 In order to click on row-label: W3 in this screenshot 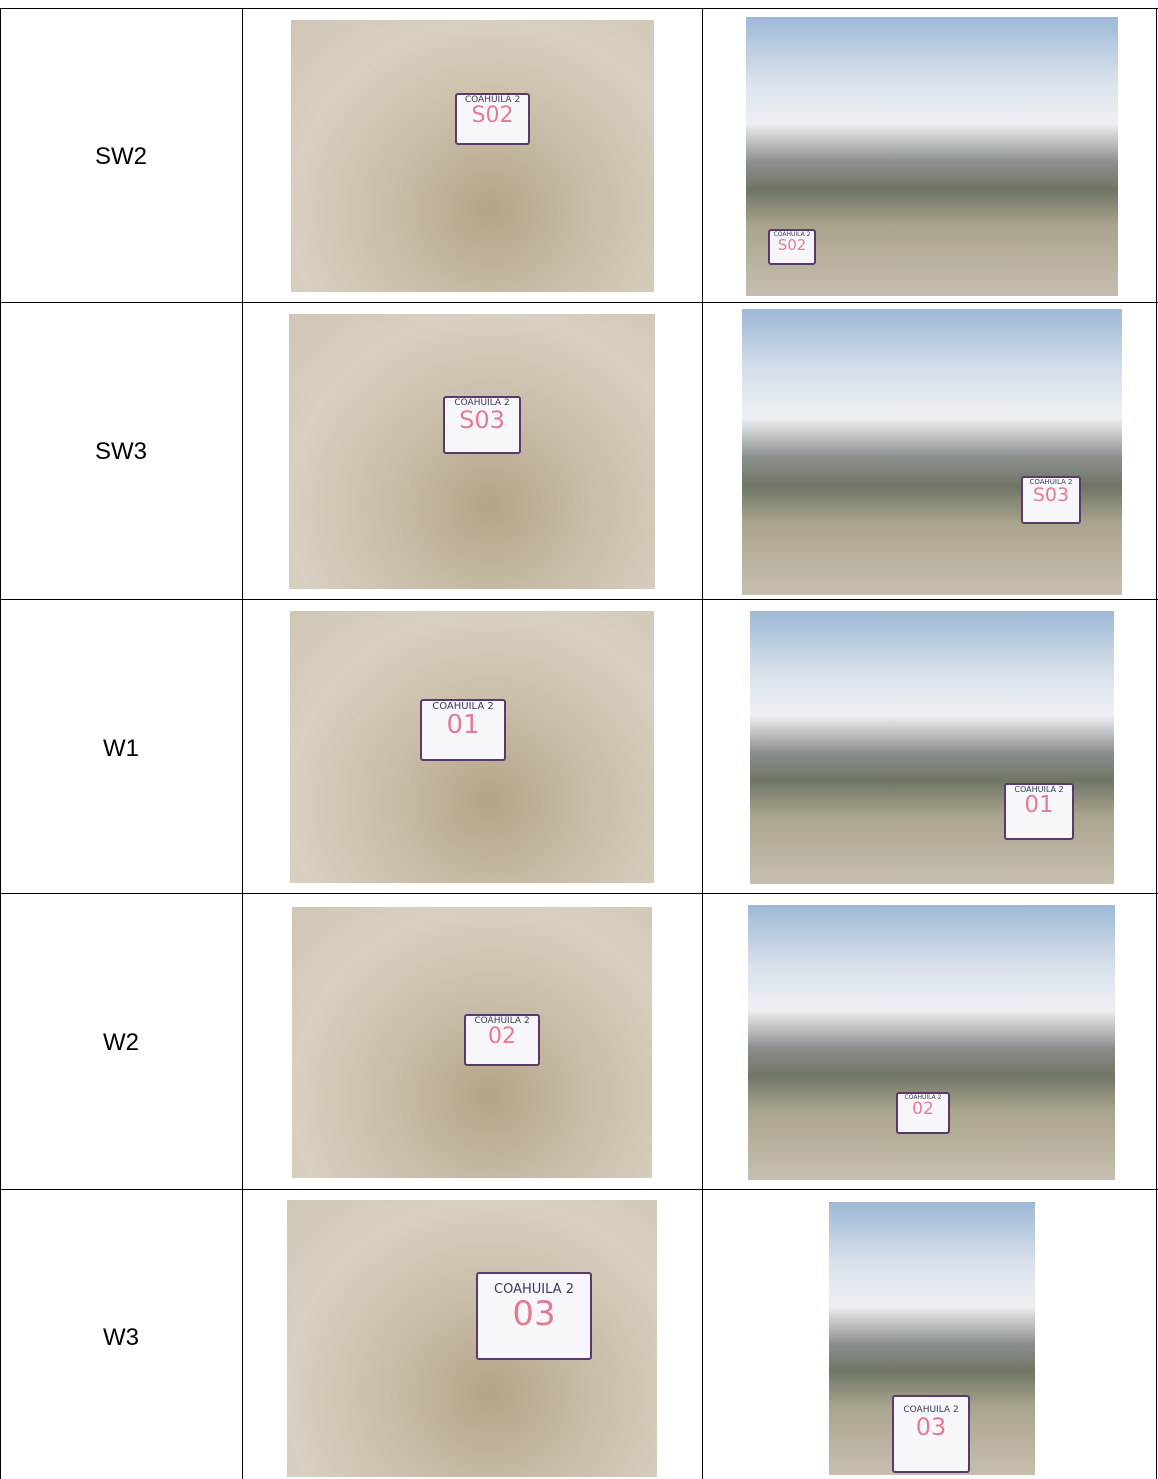, I will do `click(121, 1337)`.